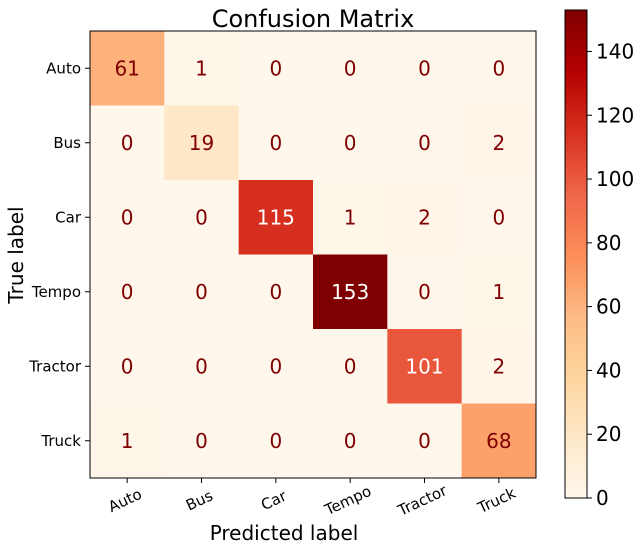 This screenshot has height=551, width=640. I want to click on cell-value-label: 61, so click(126, 68).